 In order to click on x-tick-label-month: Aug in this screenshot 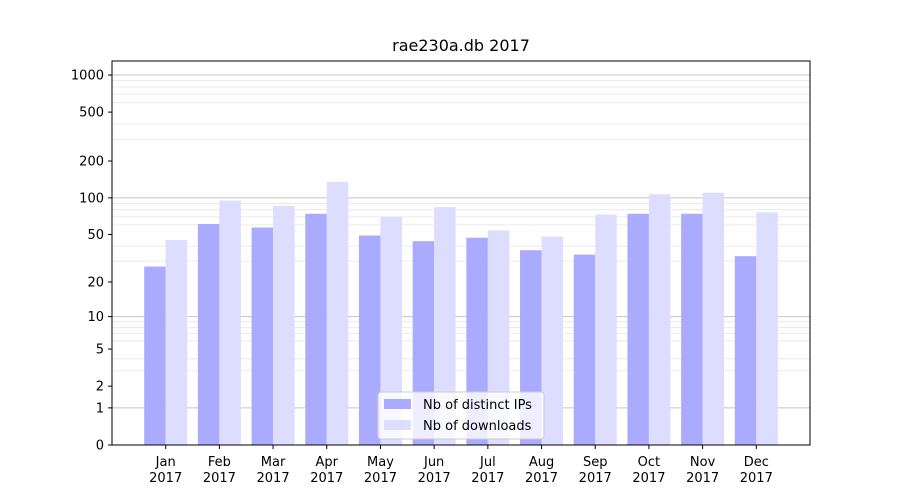, I will do `click(541, 462)`.